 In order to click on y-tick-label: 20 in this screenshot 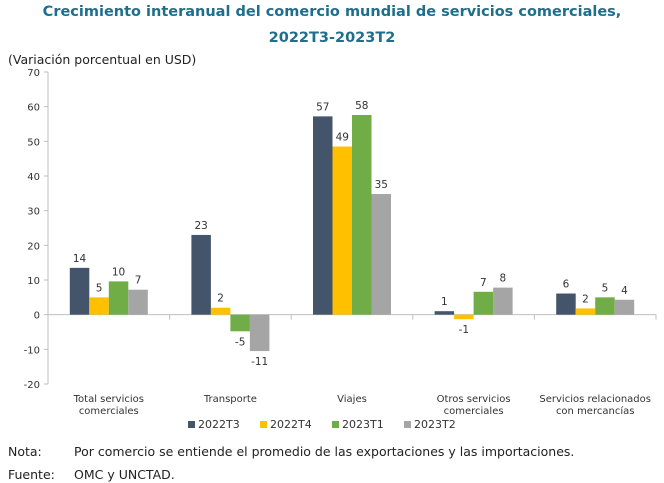, I will do `click(33, 246)`.